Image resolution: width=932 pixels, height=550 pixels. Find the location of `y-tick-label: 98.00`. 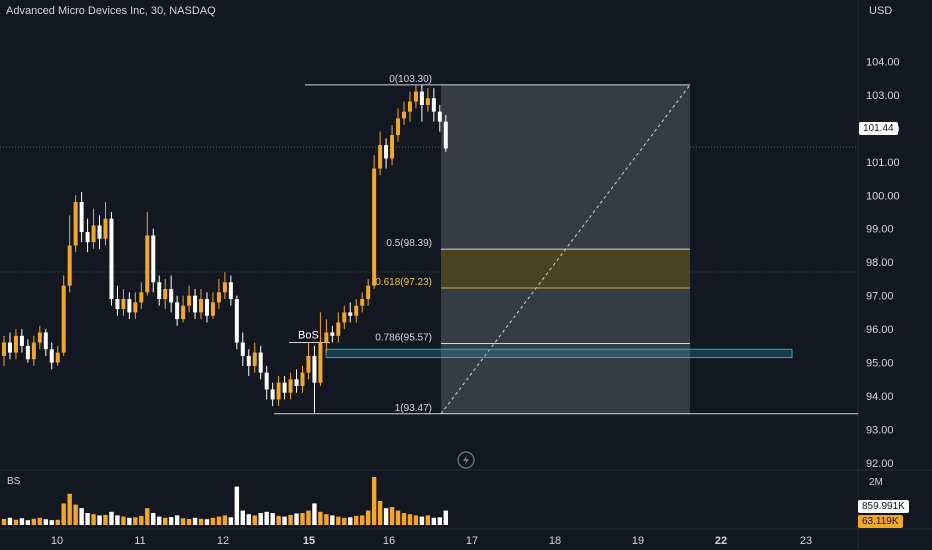

y-tick-label: 98.00 is located at coordinates (880, 263).